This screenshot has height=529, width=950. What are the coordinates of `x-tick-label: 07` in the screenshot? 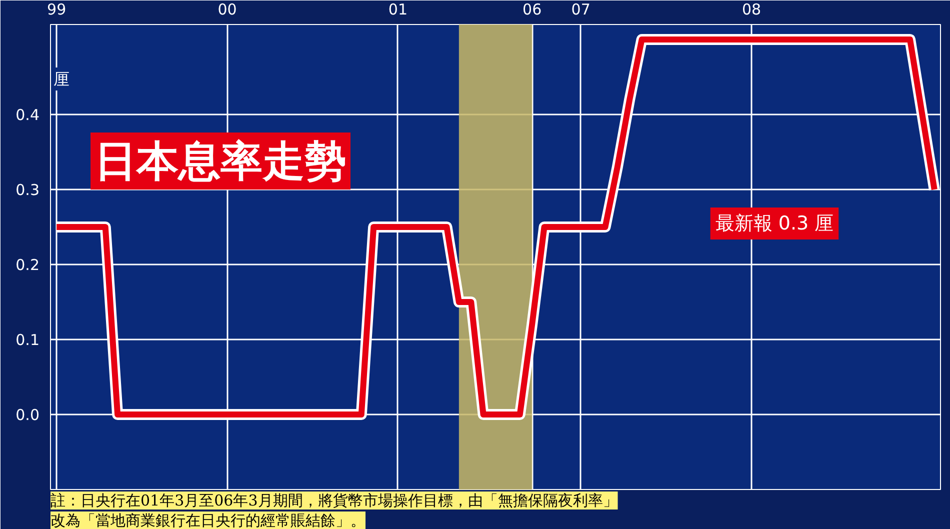 It's located at (580, 9).